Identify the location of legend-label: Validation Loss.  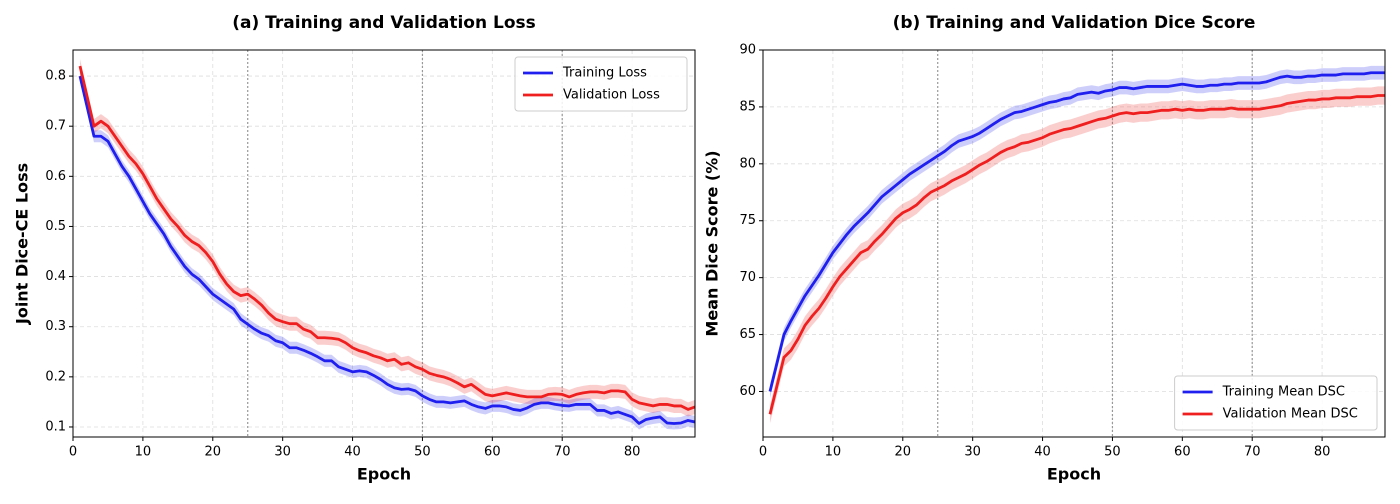
(611, 95).